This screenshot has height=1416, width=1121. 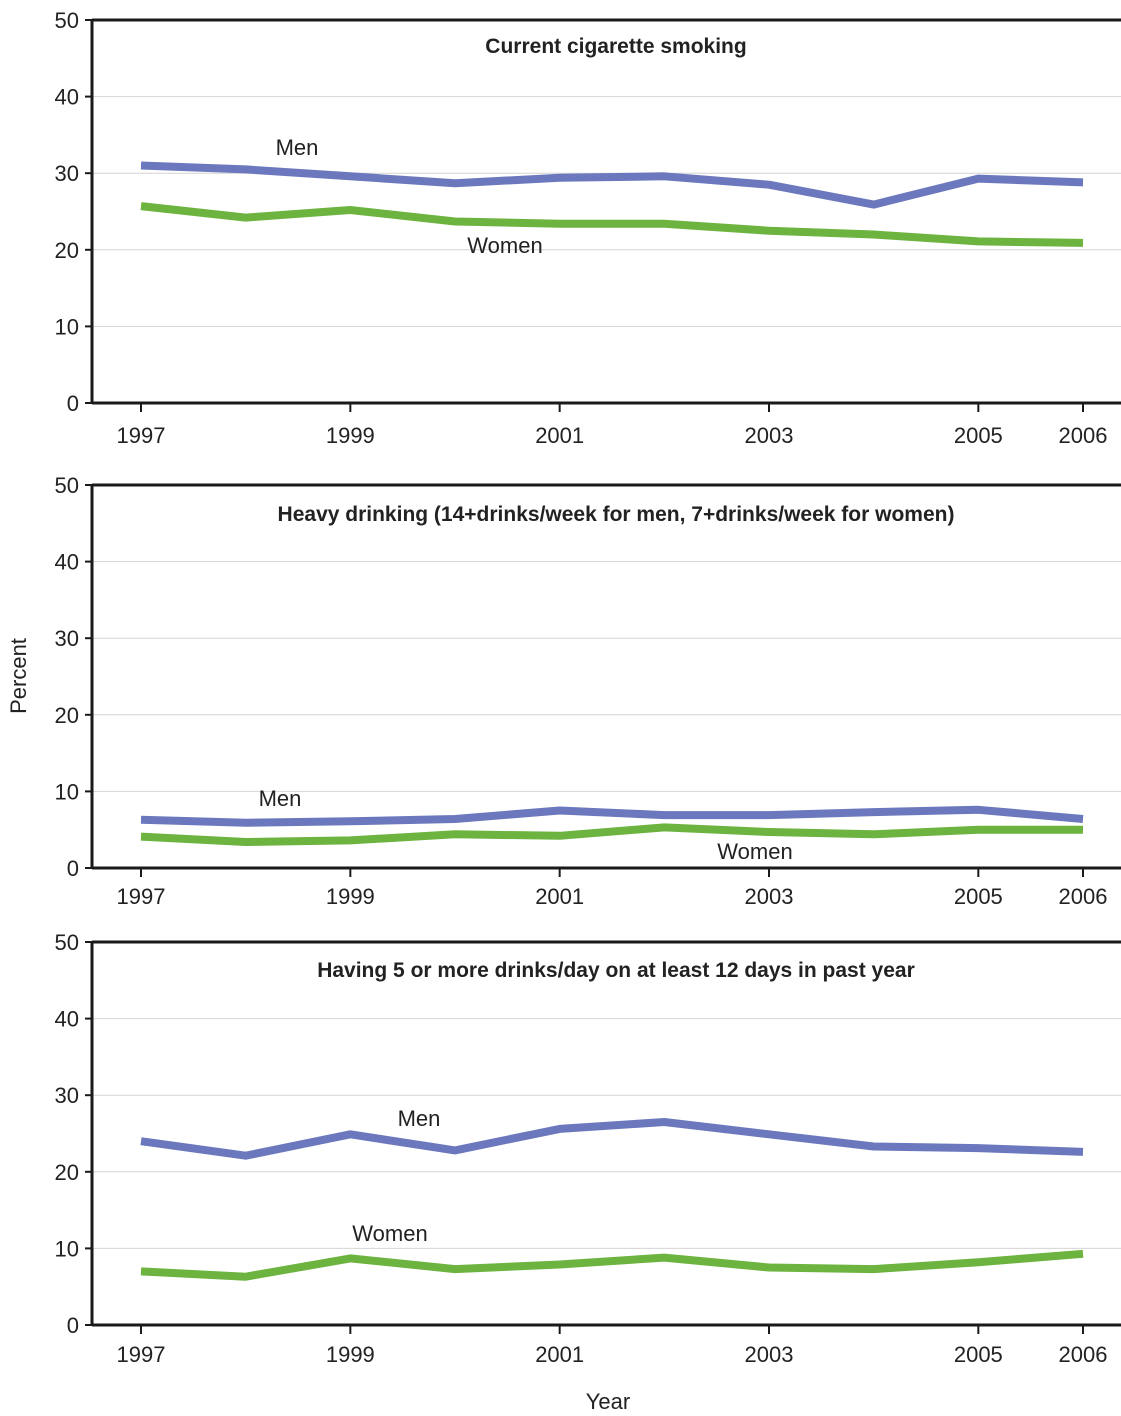 I want to click on panel-title: Current cigarette smoking, so click(x=615, y=46).